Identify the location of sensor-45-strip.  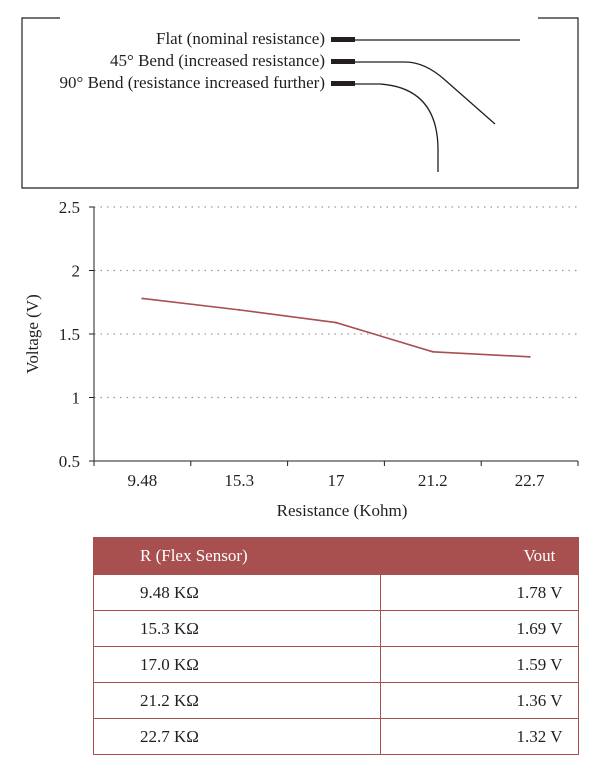
(425, 93).